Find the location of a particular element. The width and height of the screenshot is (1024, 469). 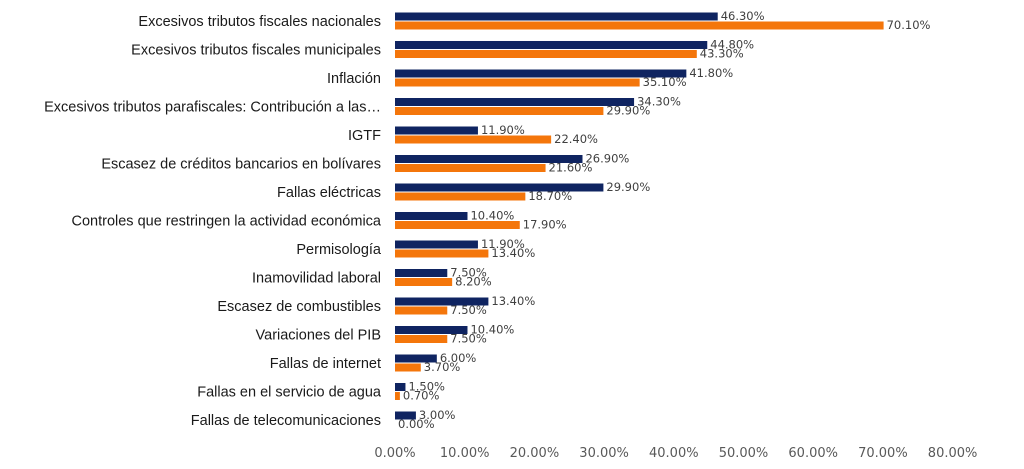

data-label: 22.40% is located at coordinates (576, 139).